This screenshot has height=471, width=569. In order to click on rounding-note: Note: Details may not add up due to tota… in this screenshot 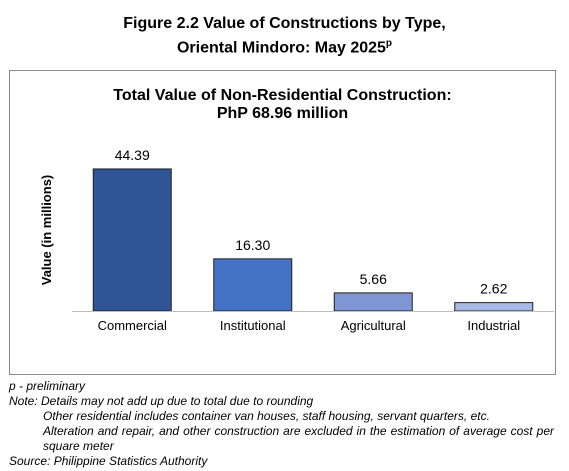, I will do `click(161, 401)`.